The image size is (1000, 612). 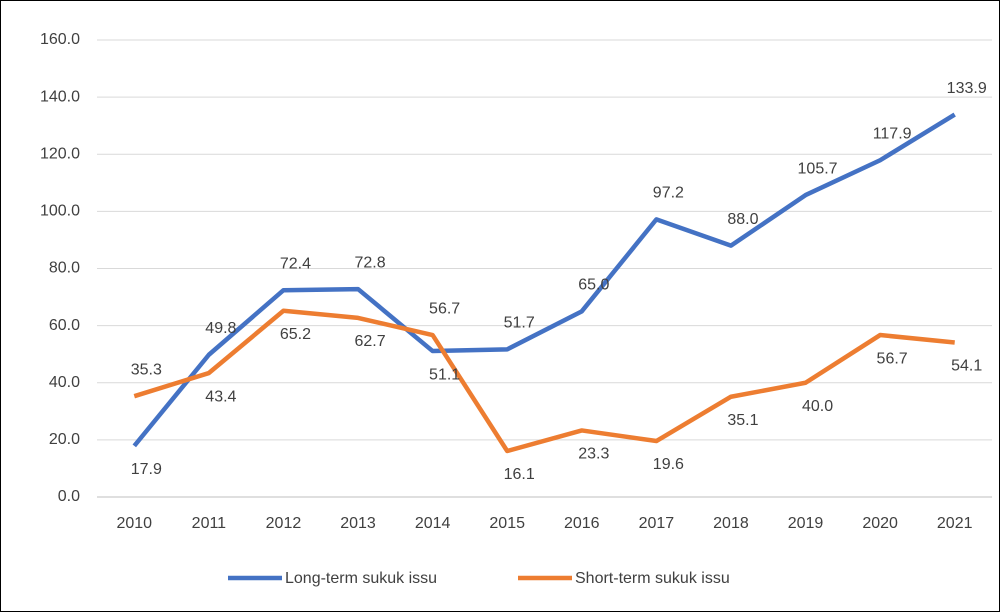 What do you see at coordinates (64, 439) in the screenshot?
I see `y-tick-label: 20.0` at bounding box center [64, 439].